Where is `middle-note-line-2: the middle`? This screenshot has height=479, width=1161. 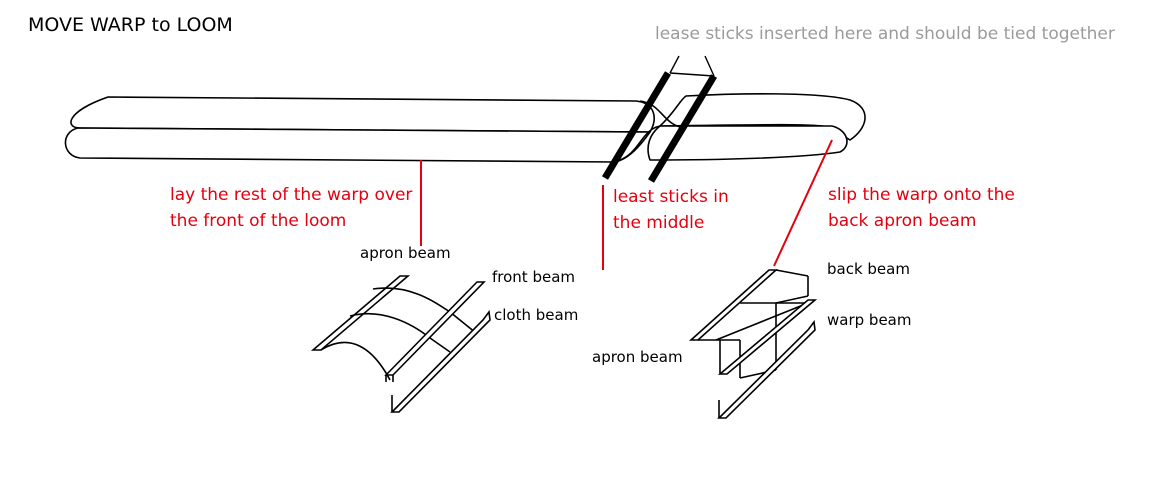 middle-note-line-2: the middle is located at coordinates (659, 223).